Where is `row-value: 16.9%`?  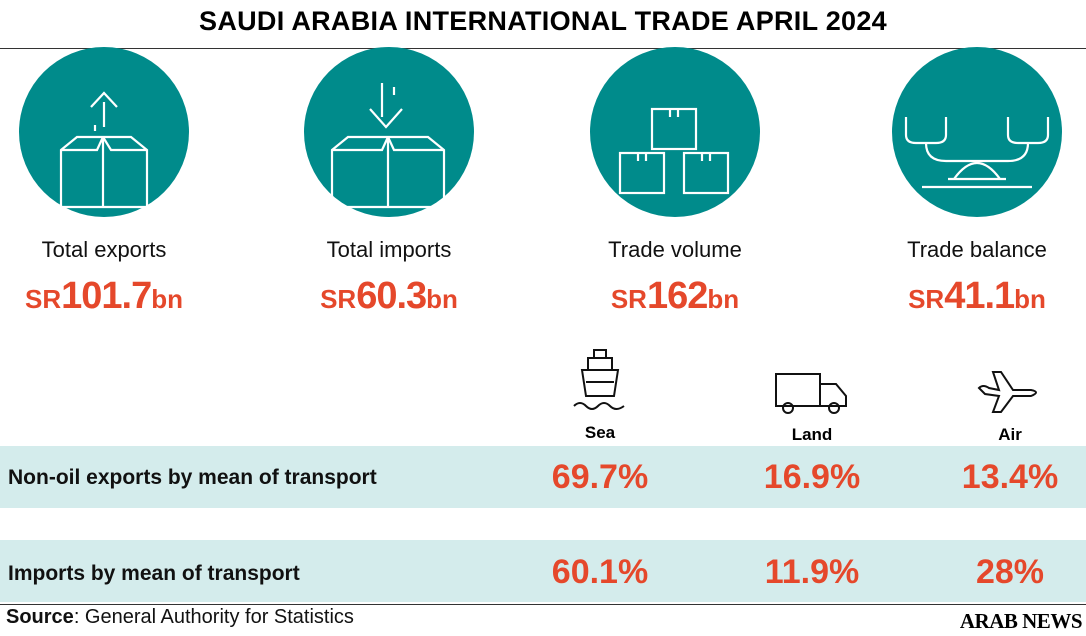
row-value: 16.9% is located at coordinates (812, 477).